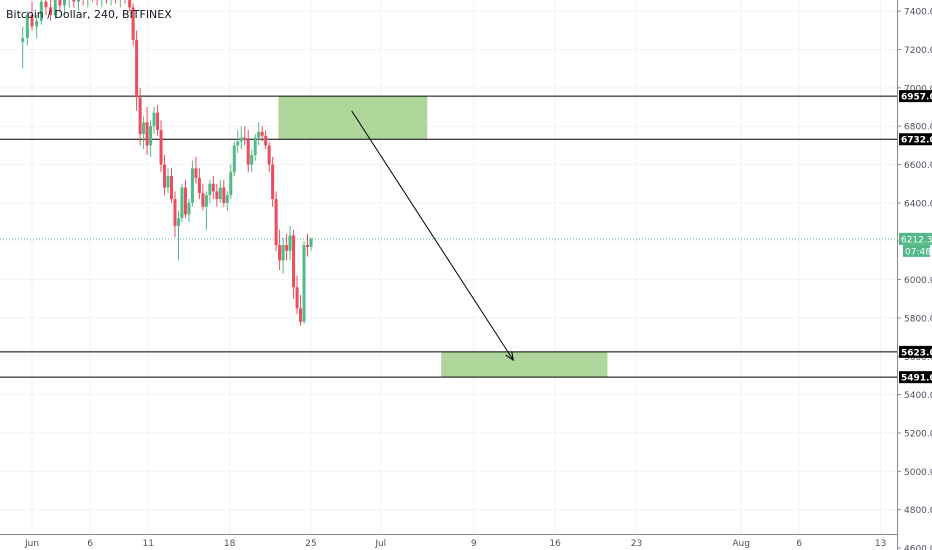 The image size is (932, 550). Describe the element at coordinates (509, 356) in the screenshot. I see `forecast-arrowhead` at that location.